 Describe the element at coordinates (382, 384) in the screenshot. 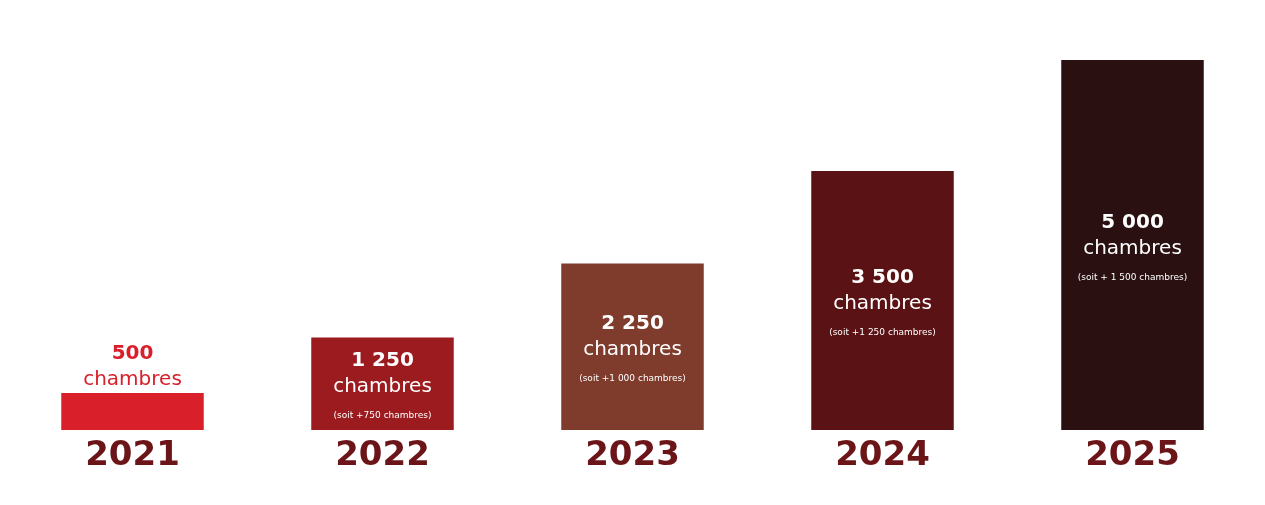

I see `data-label: 1 250 chambres (soit +750 chambres)` at that location.